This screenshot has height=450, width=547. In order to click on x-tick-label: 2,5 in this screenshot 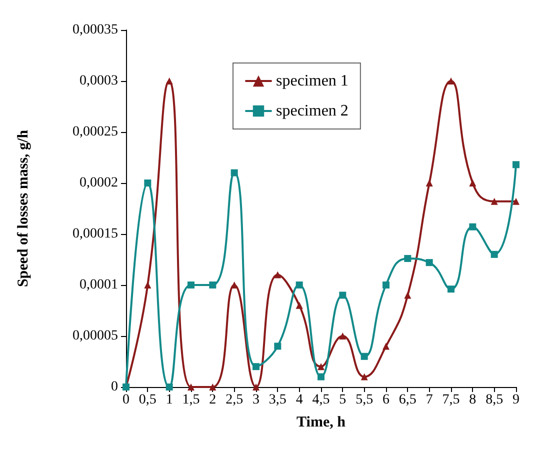, I will do `click(235, 400)`.